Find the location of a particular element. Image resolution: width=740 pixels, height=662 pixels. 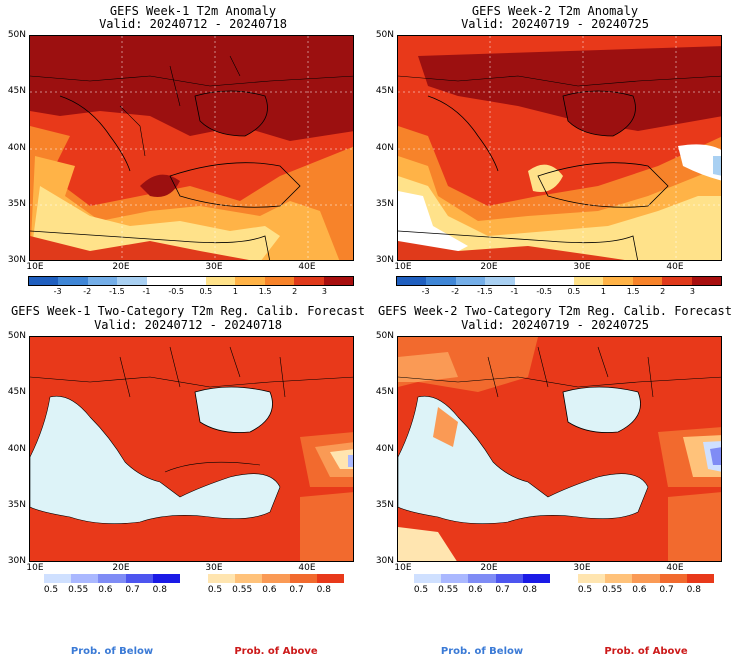

anomaly-tick-label: -3 is located at coordinates (425, 291).